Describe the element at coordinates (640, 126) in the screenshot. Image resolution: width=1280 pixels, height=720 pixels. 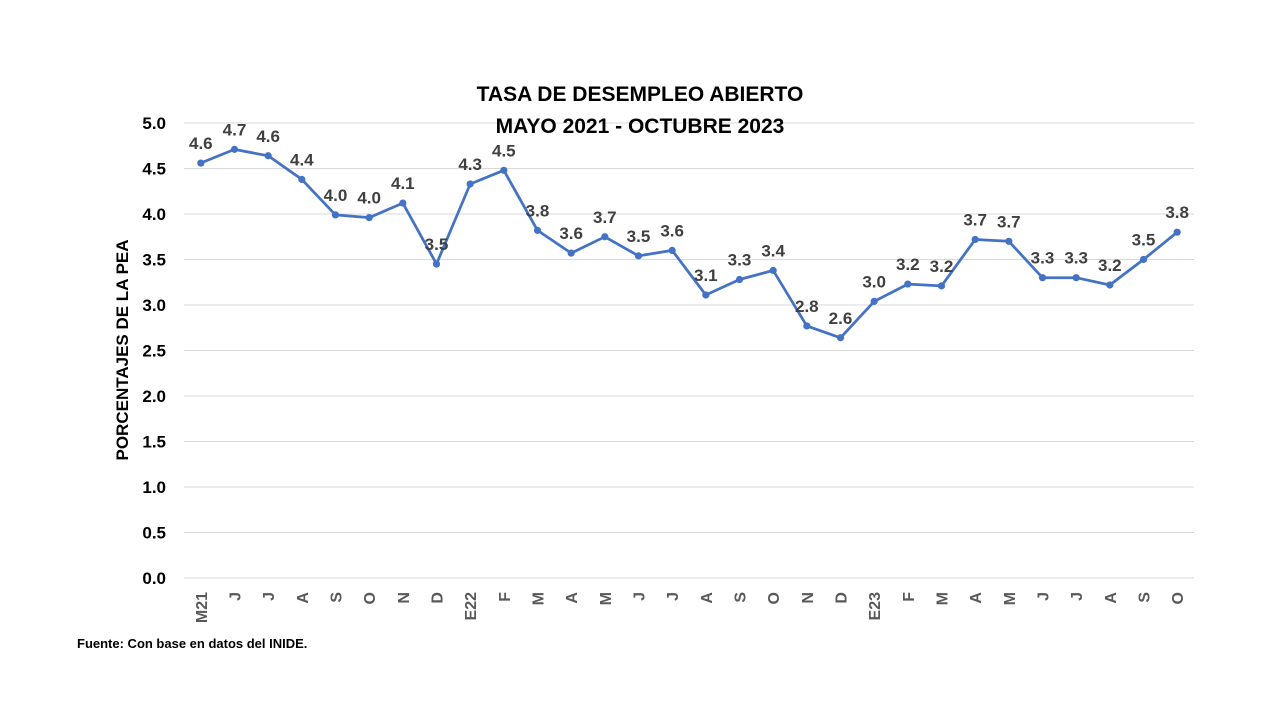
I see `chart-subtitle: MAYO 2021 - OCTUBRE 2023` at that location.